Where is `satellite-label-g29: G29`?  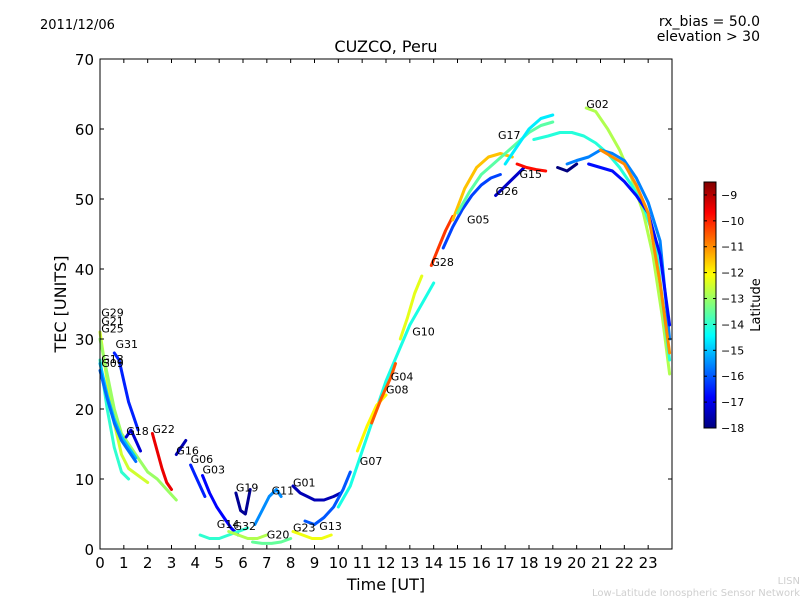 satellite-label-g29: G29 is located at coordinates (112, 313).